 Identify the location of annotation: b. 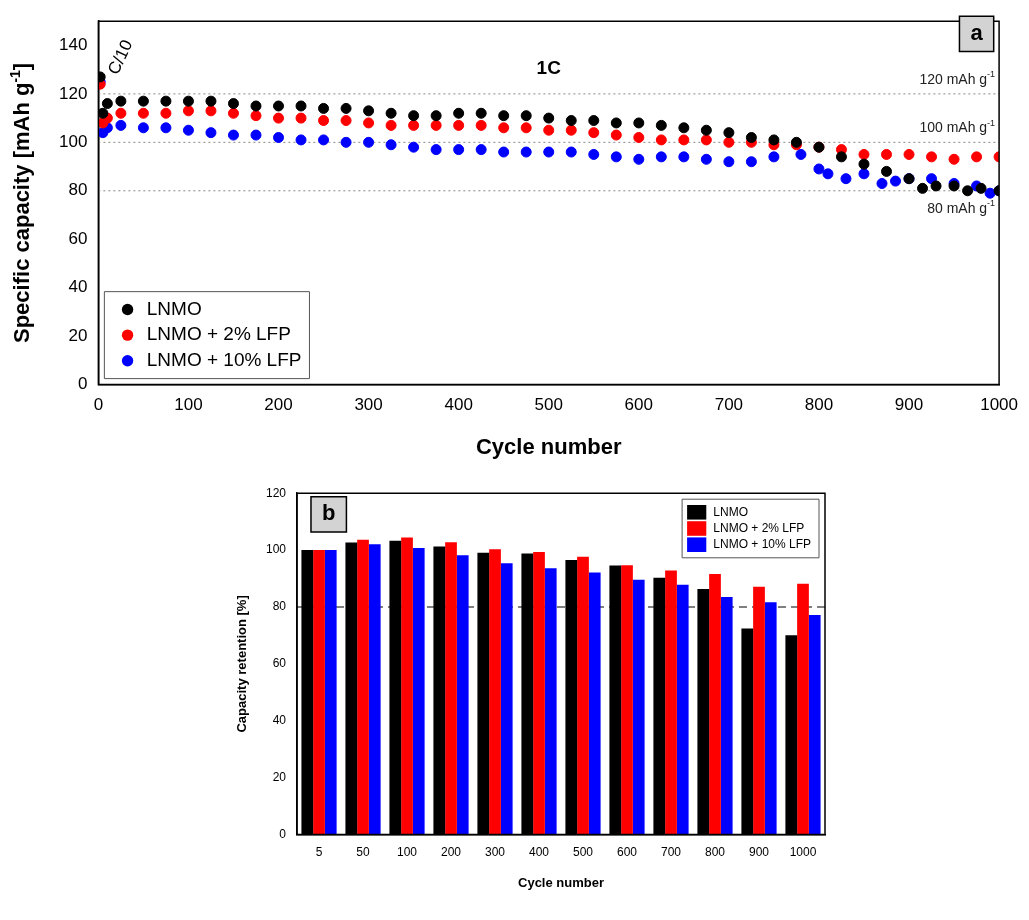
(328, 513).